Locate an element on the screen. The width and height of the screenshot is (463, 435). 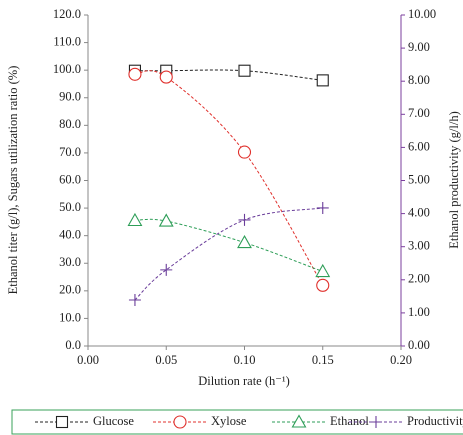
y-tick-label: 100.0 is located at coordinates (67, 69).